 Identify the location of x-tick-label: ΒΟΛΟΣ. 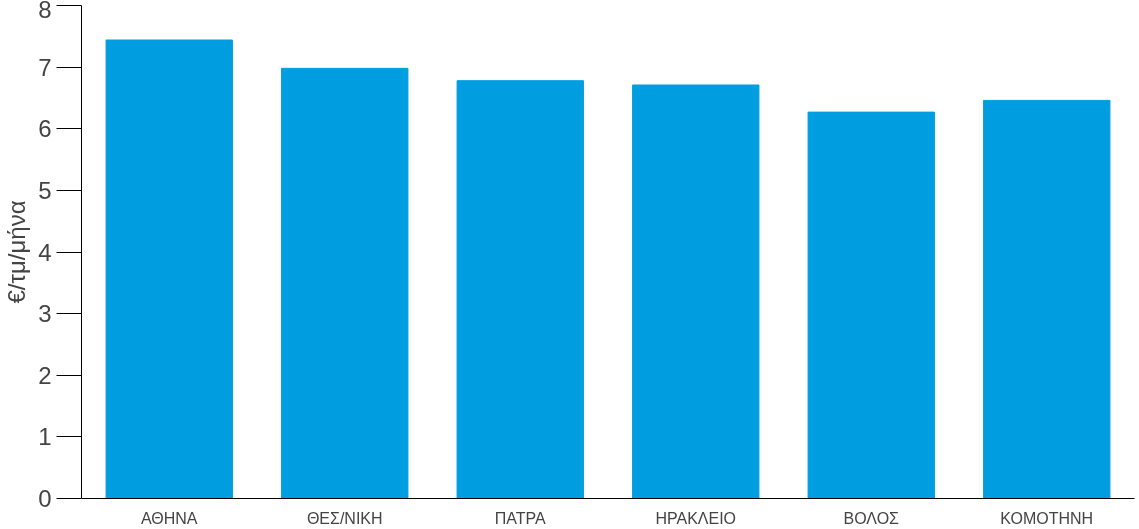
(871, 518).